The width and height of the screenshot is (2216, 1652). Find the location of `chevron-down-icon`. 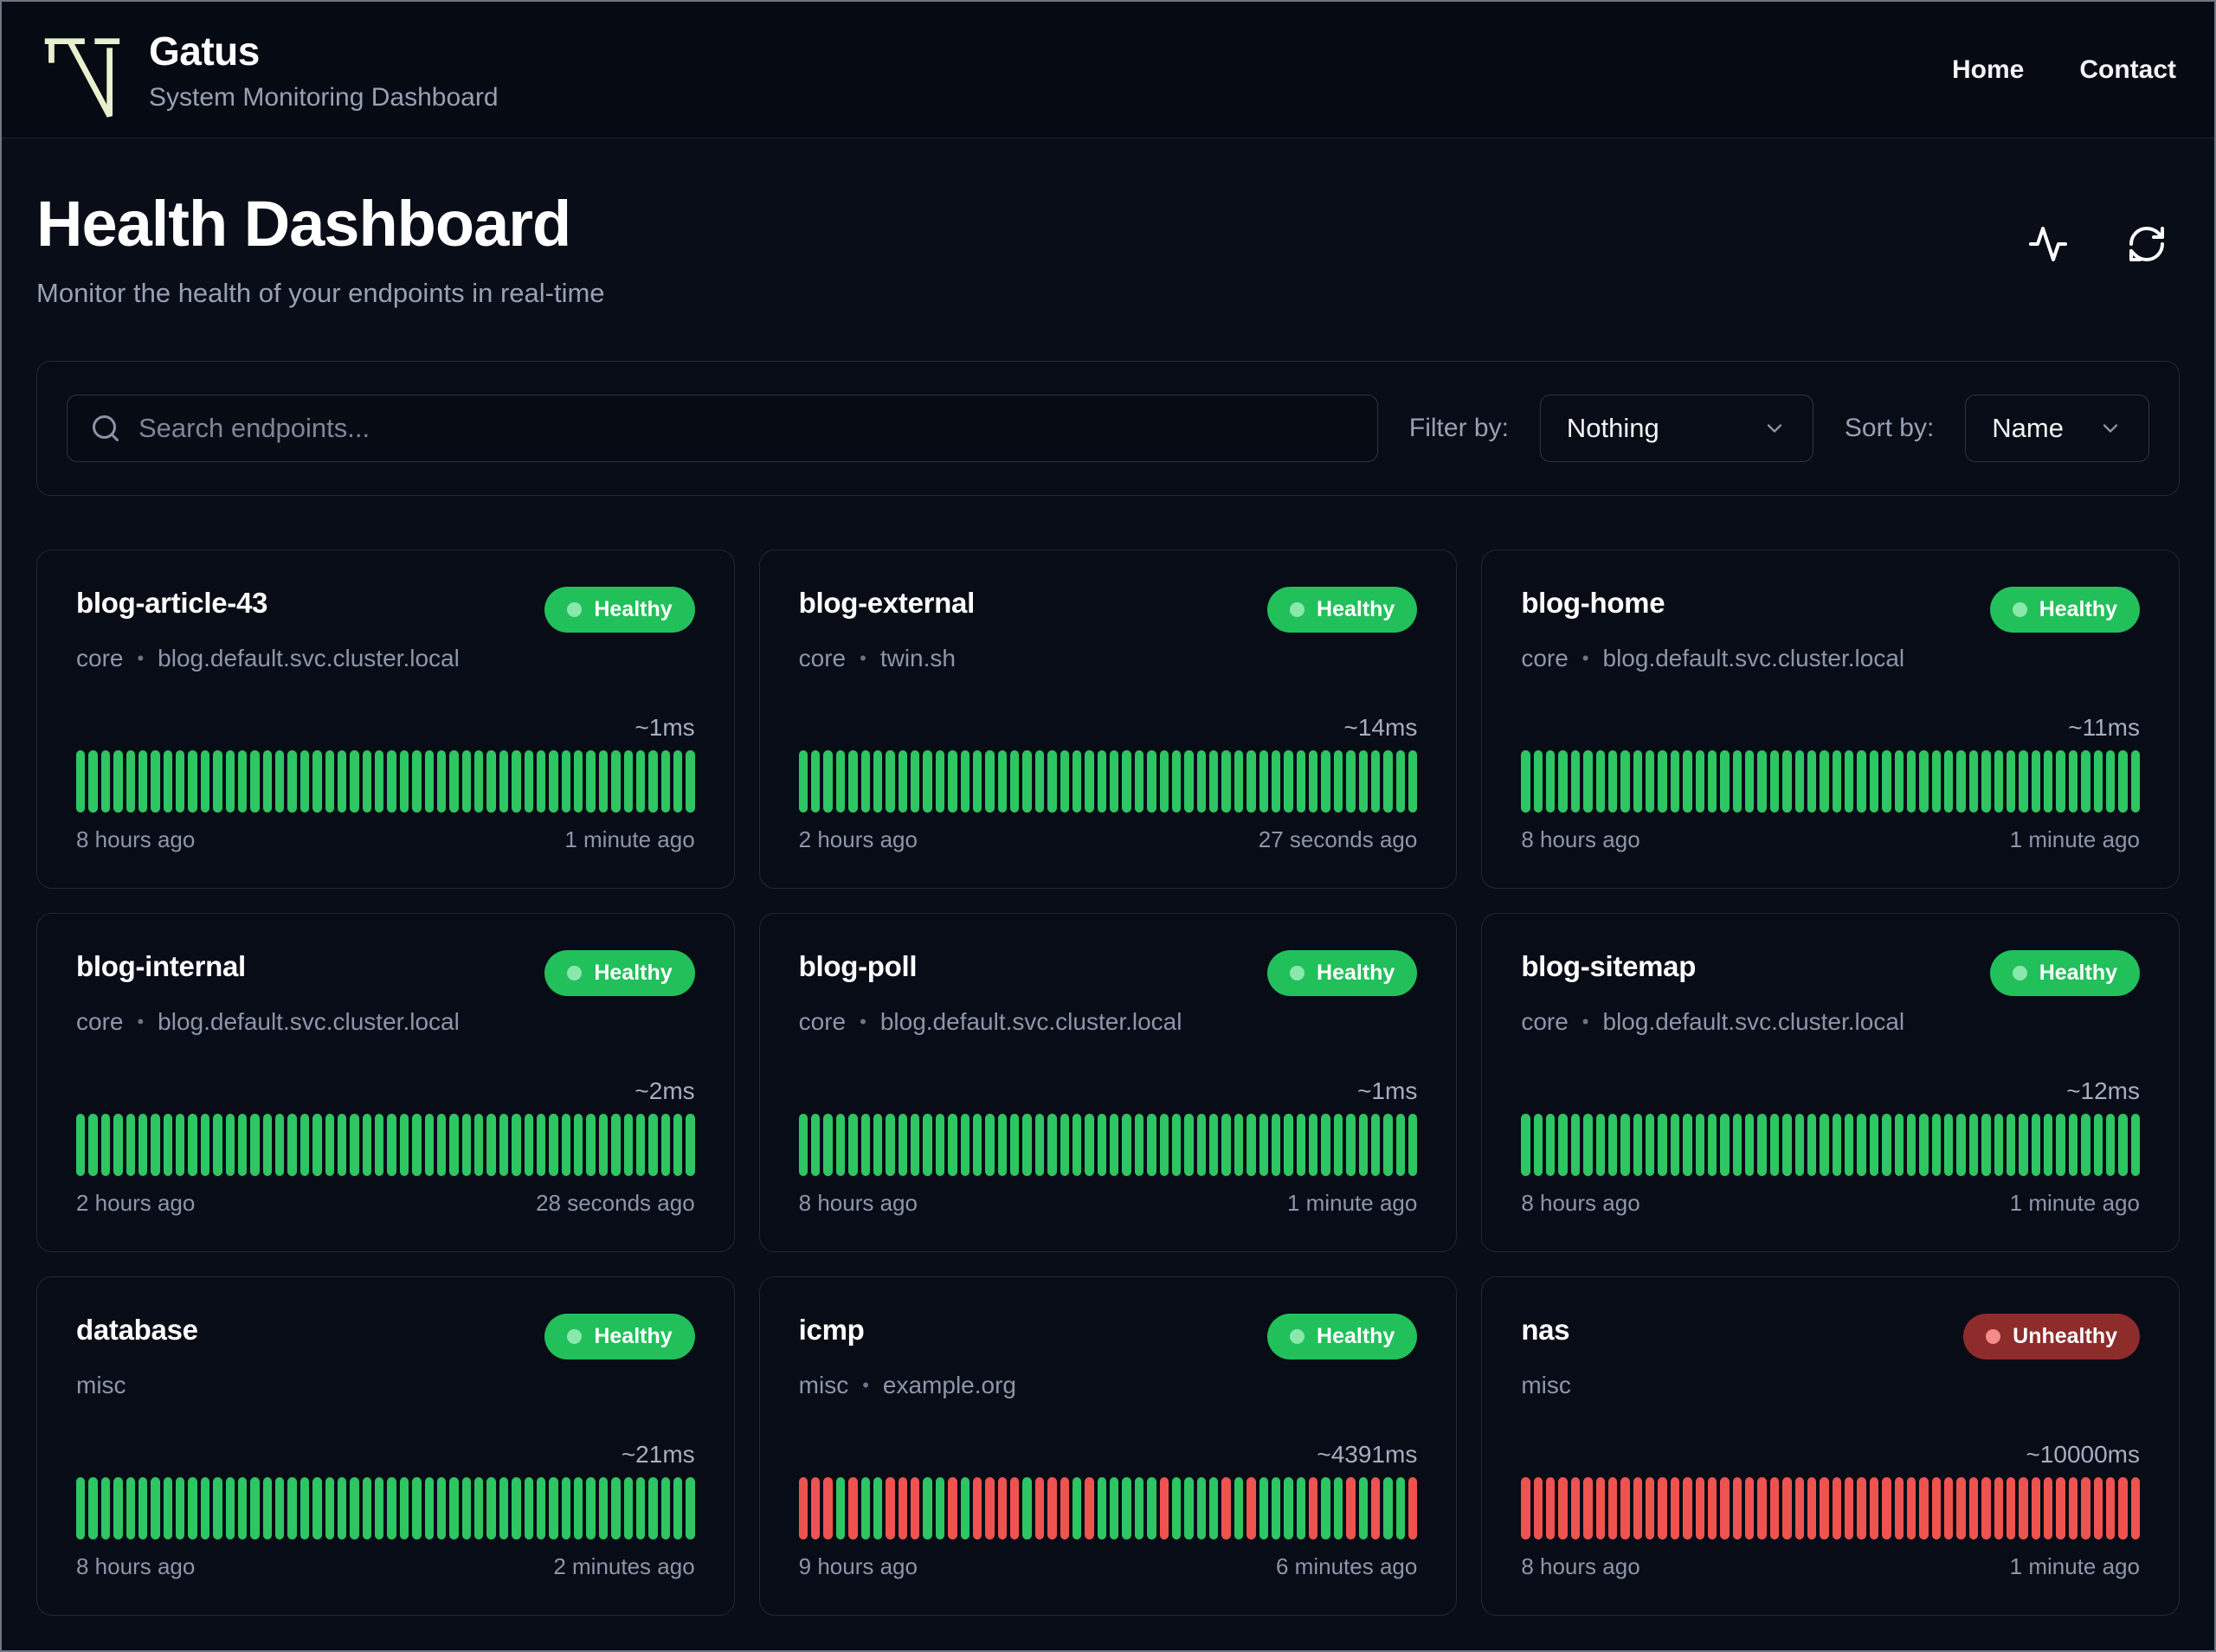

chevron-down-icon is located at coordinates (2110, 428).